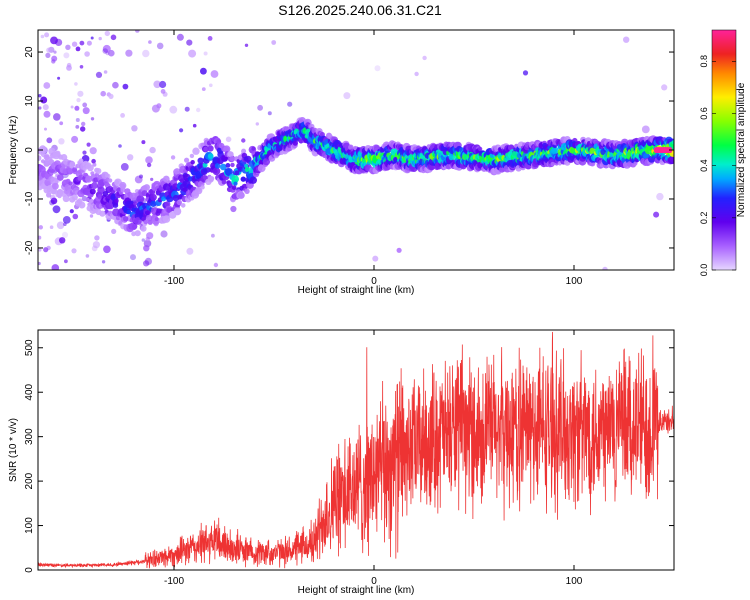  I want to click on y-tick-label: 0, so click(29, 150).